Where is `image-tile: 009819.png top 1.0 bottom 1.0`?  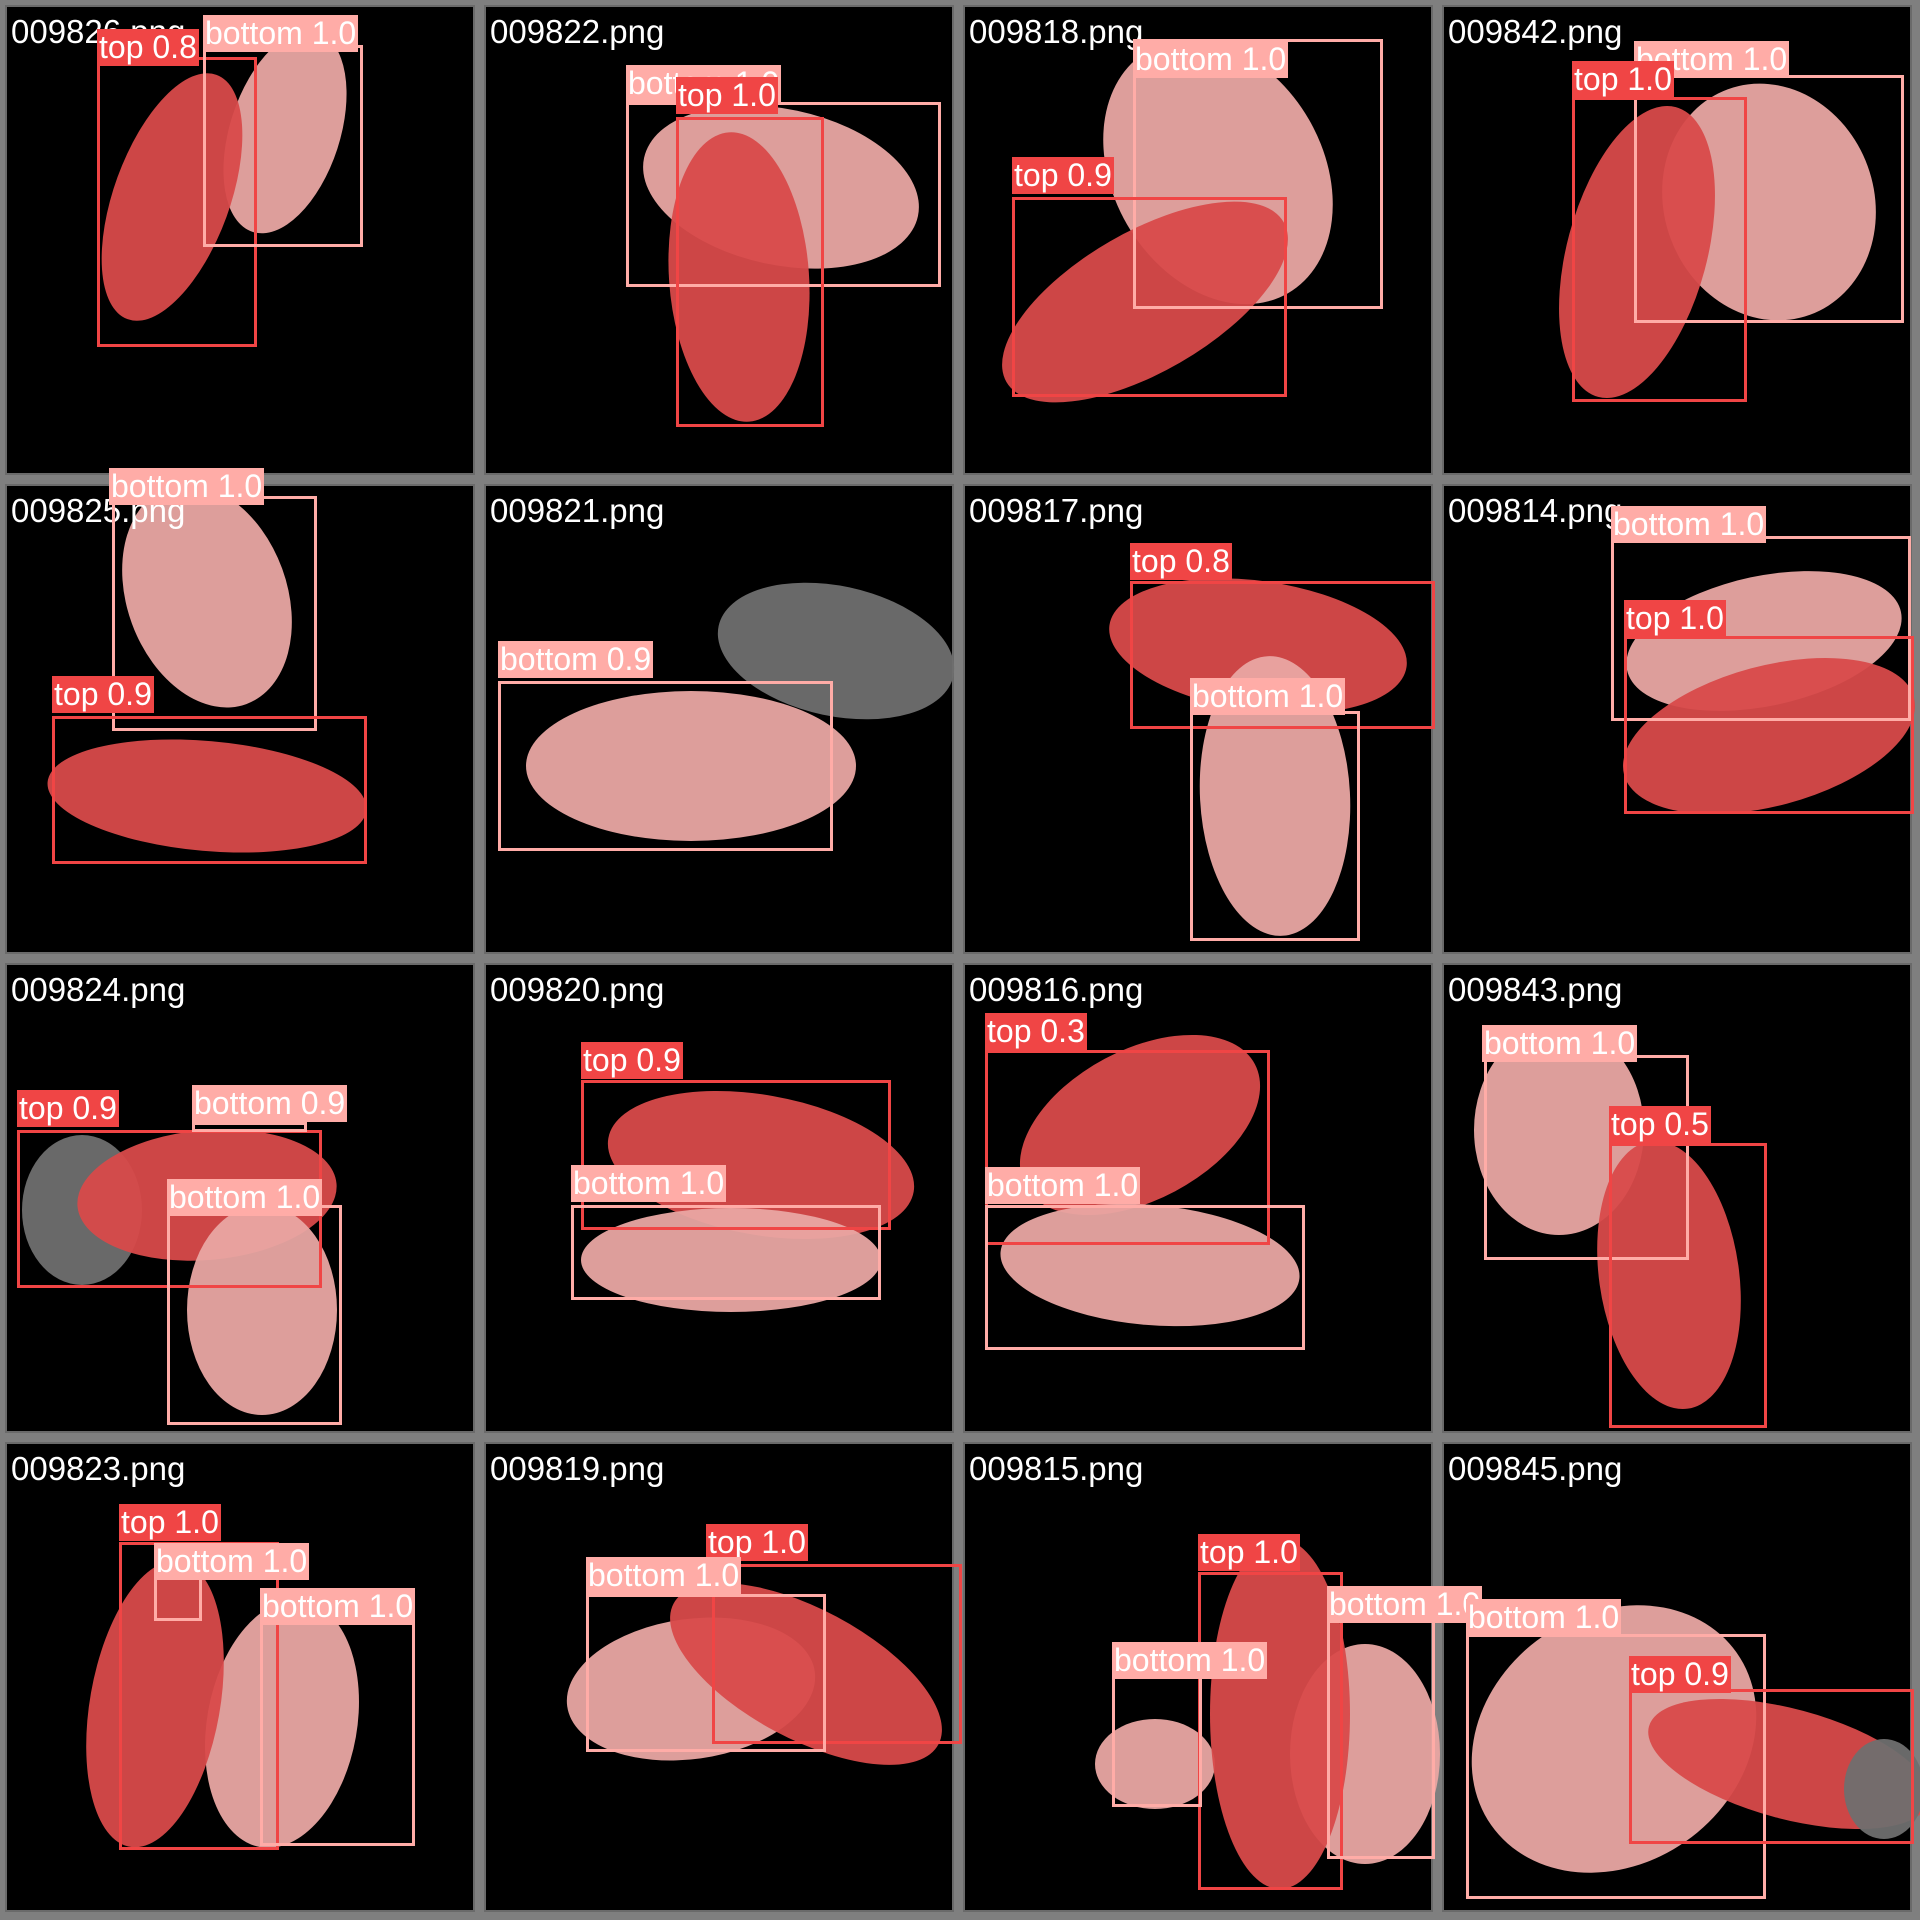
image-tile: 009819.png top 1.0 bottom 1.0 is located at coordinates (723, 1677).